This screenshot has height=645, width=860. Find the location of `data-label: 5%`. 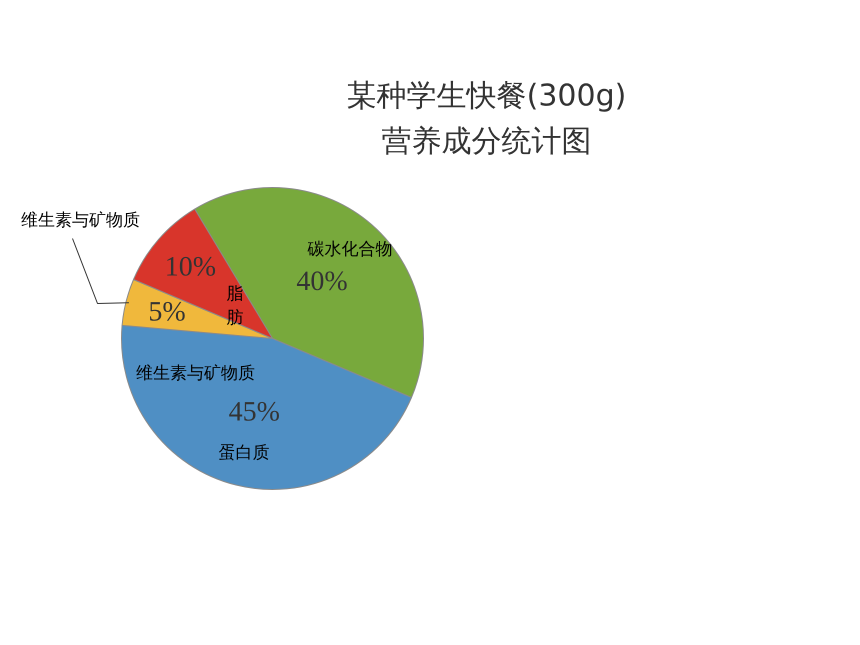

data-label: 5% is located at coordinates (167, 312).